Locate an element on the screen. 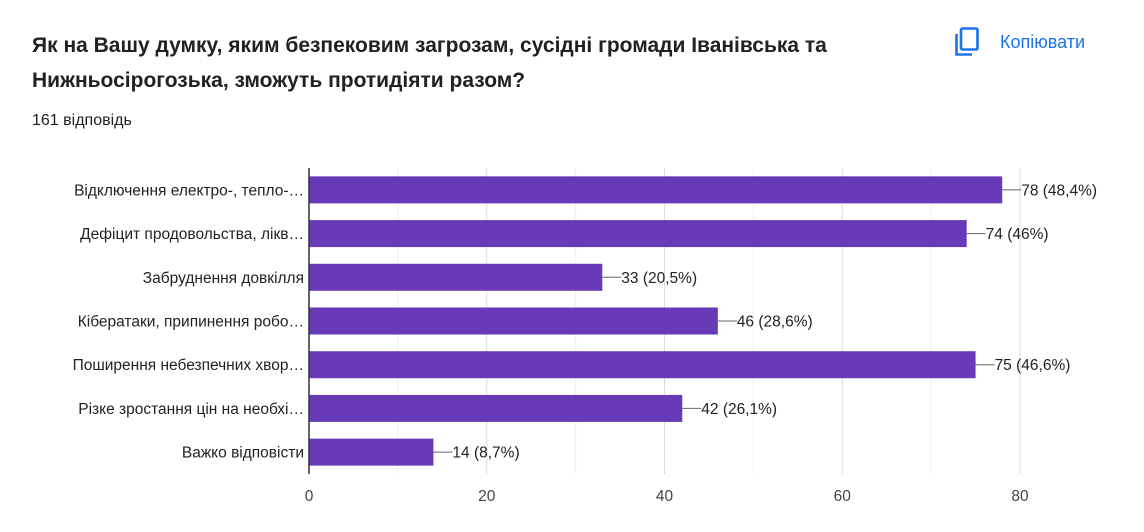 The width and height of the screenshot is (1144, 532). category-label: Забруднення довкілля is located at coordinates (223, 278).